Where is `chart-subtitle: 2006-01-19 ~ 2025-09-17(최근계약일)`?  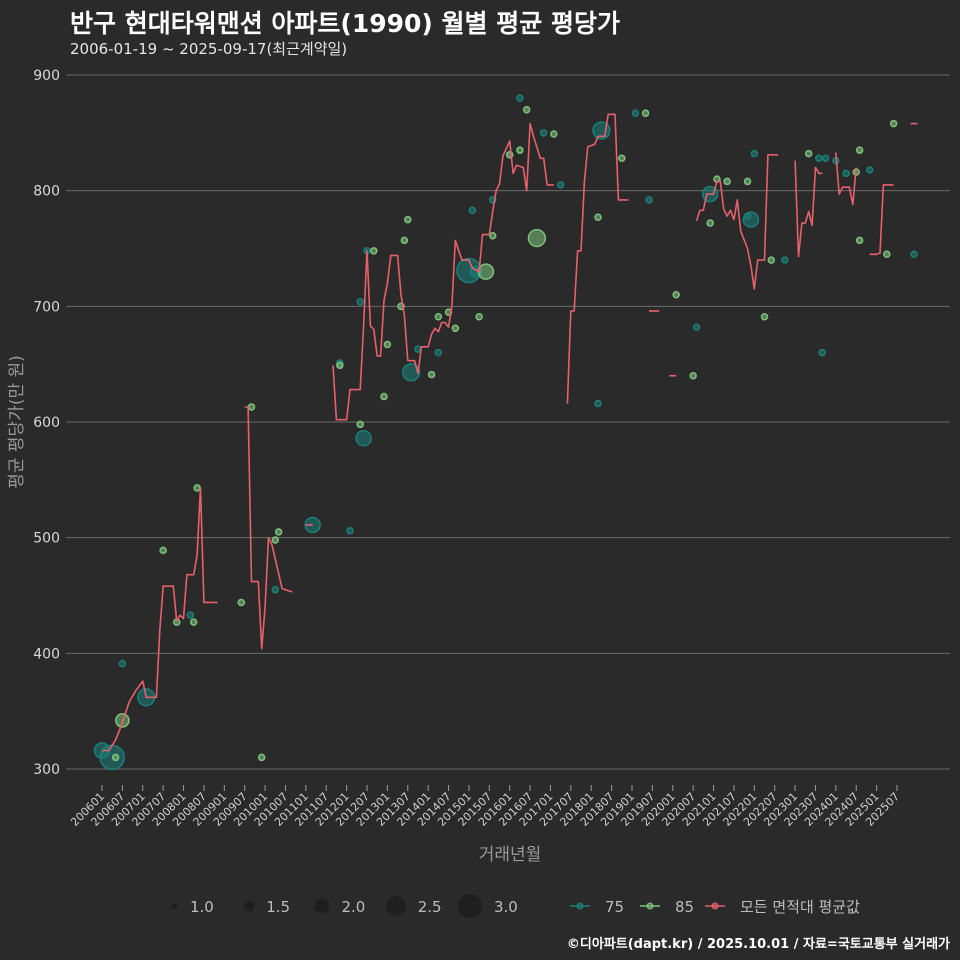
chart-subtitle: 2006-01-19 ~ 2025-09-17(최근계약일) is located at coordinates (209, 49).